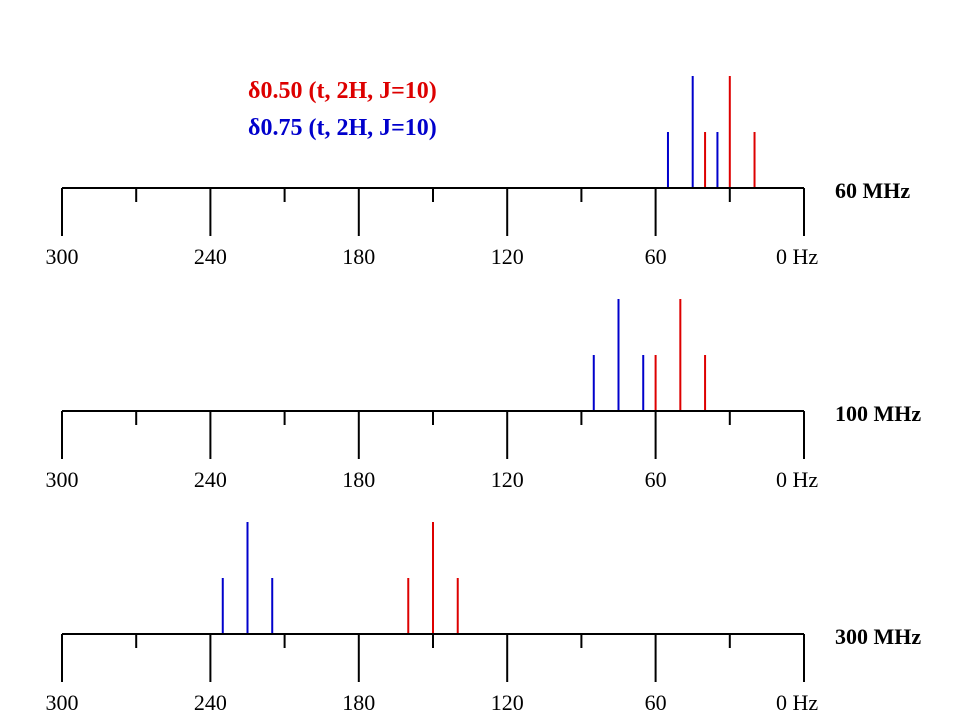  Describe the element at coordinates (872, 190) in the screenshot. I see `field-strength-label: 60 MHz` at that location.